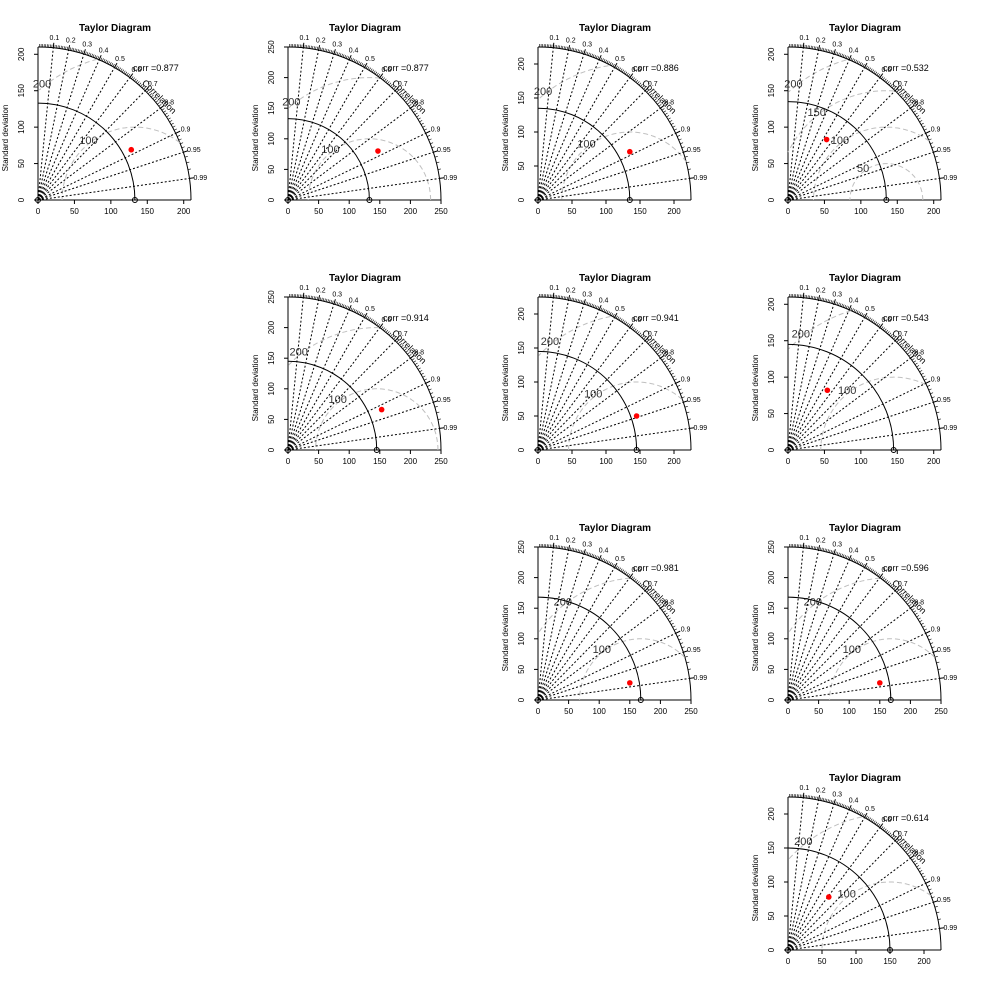  I want to click on outer-arc, so click(364, 373).